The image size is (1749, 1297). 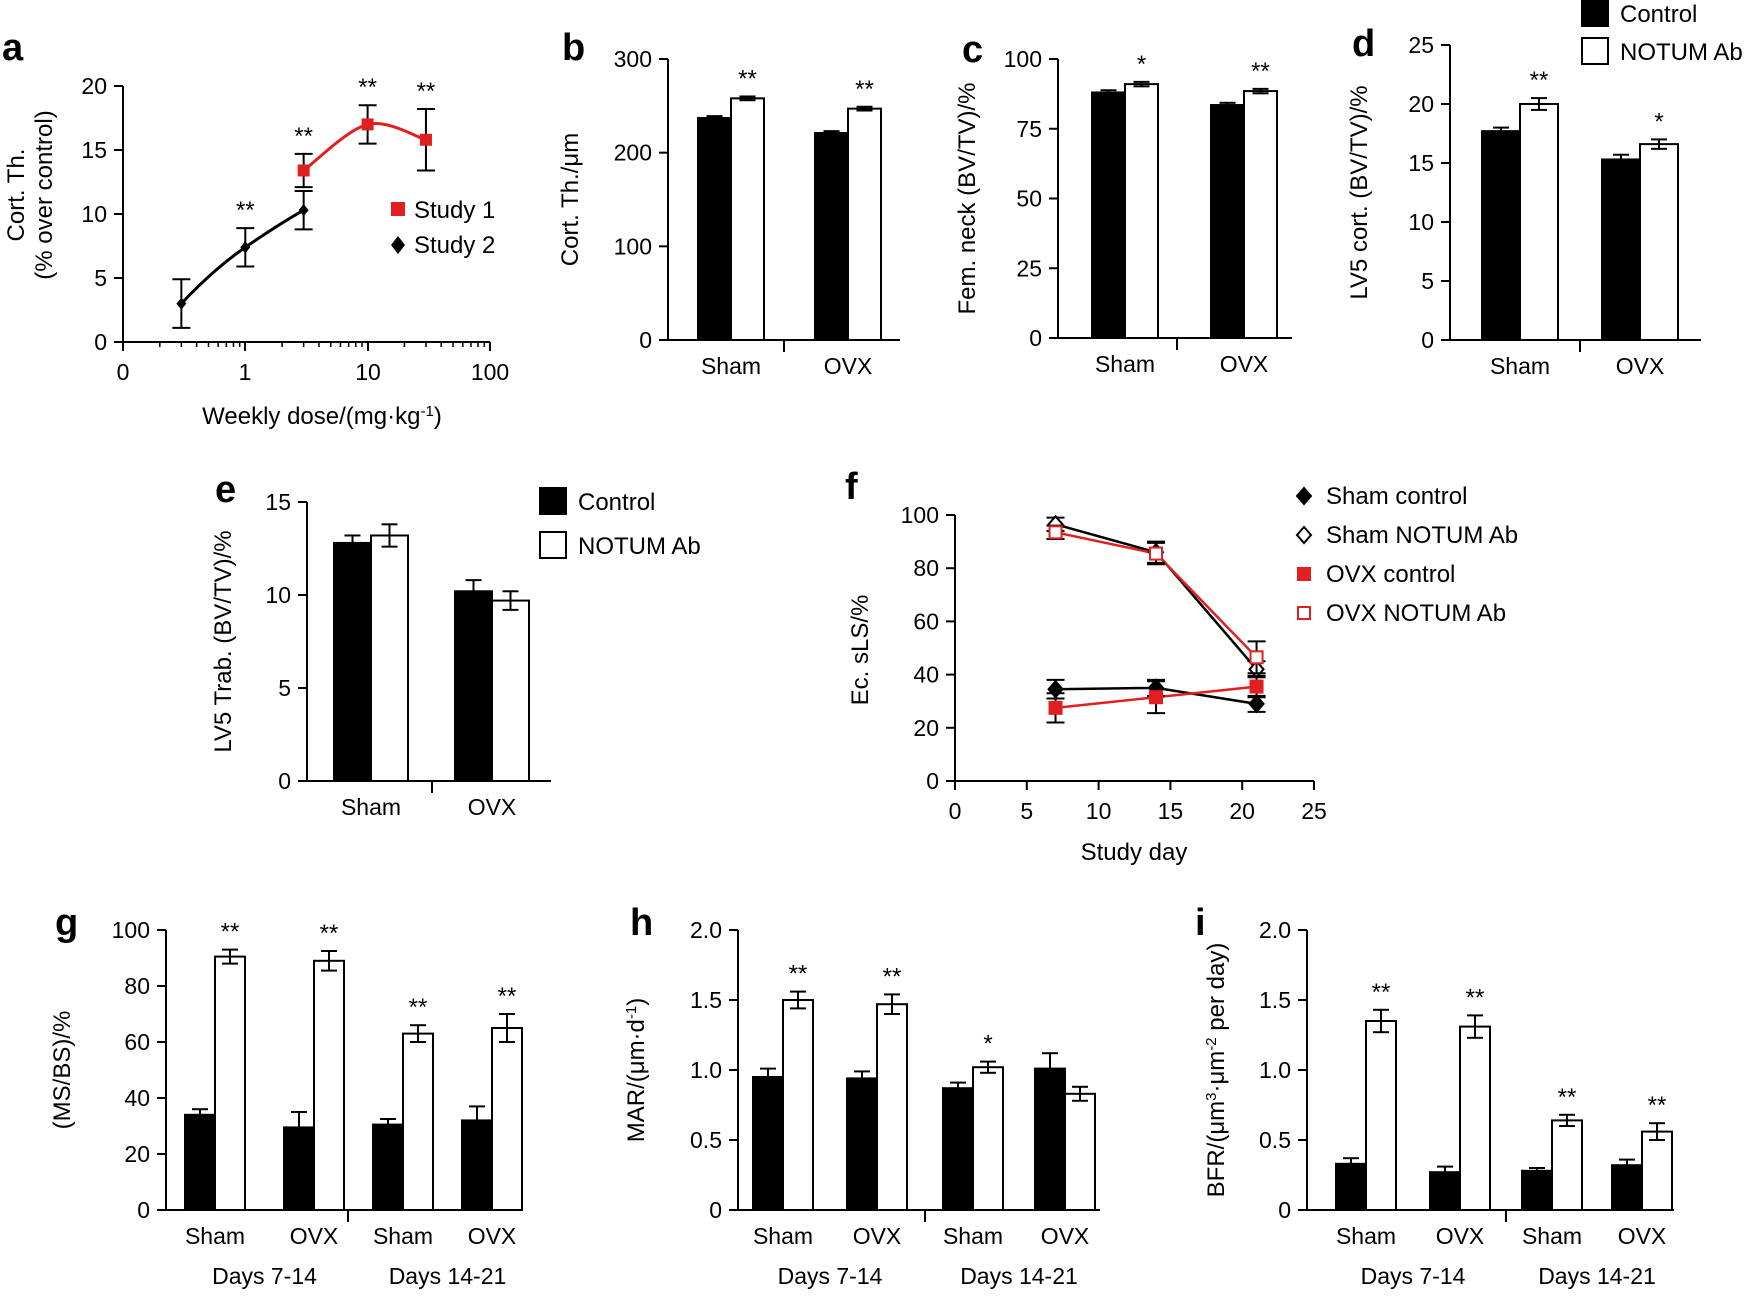 I want to click on y-tick-label: 2.0, so click(x=706, y=930).